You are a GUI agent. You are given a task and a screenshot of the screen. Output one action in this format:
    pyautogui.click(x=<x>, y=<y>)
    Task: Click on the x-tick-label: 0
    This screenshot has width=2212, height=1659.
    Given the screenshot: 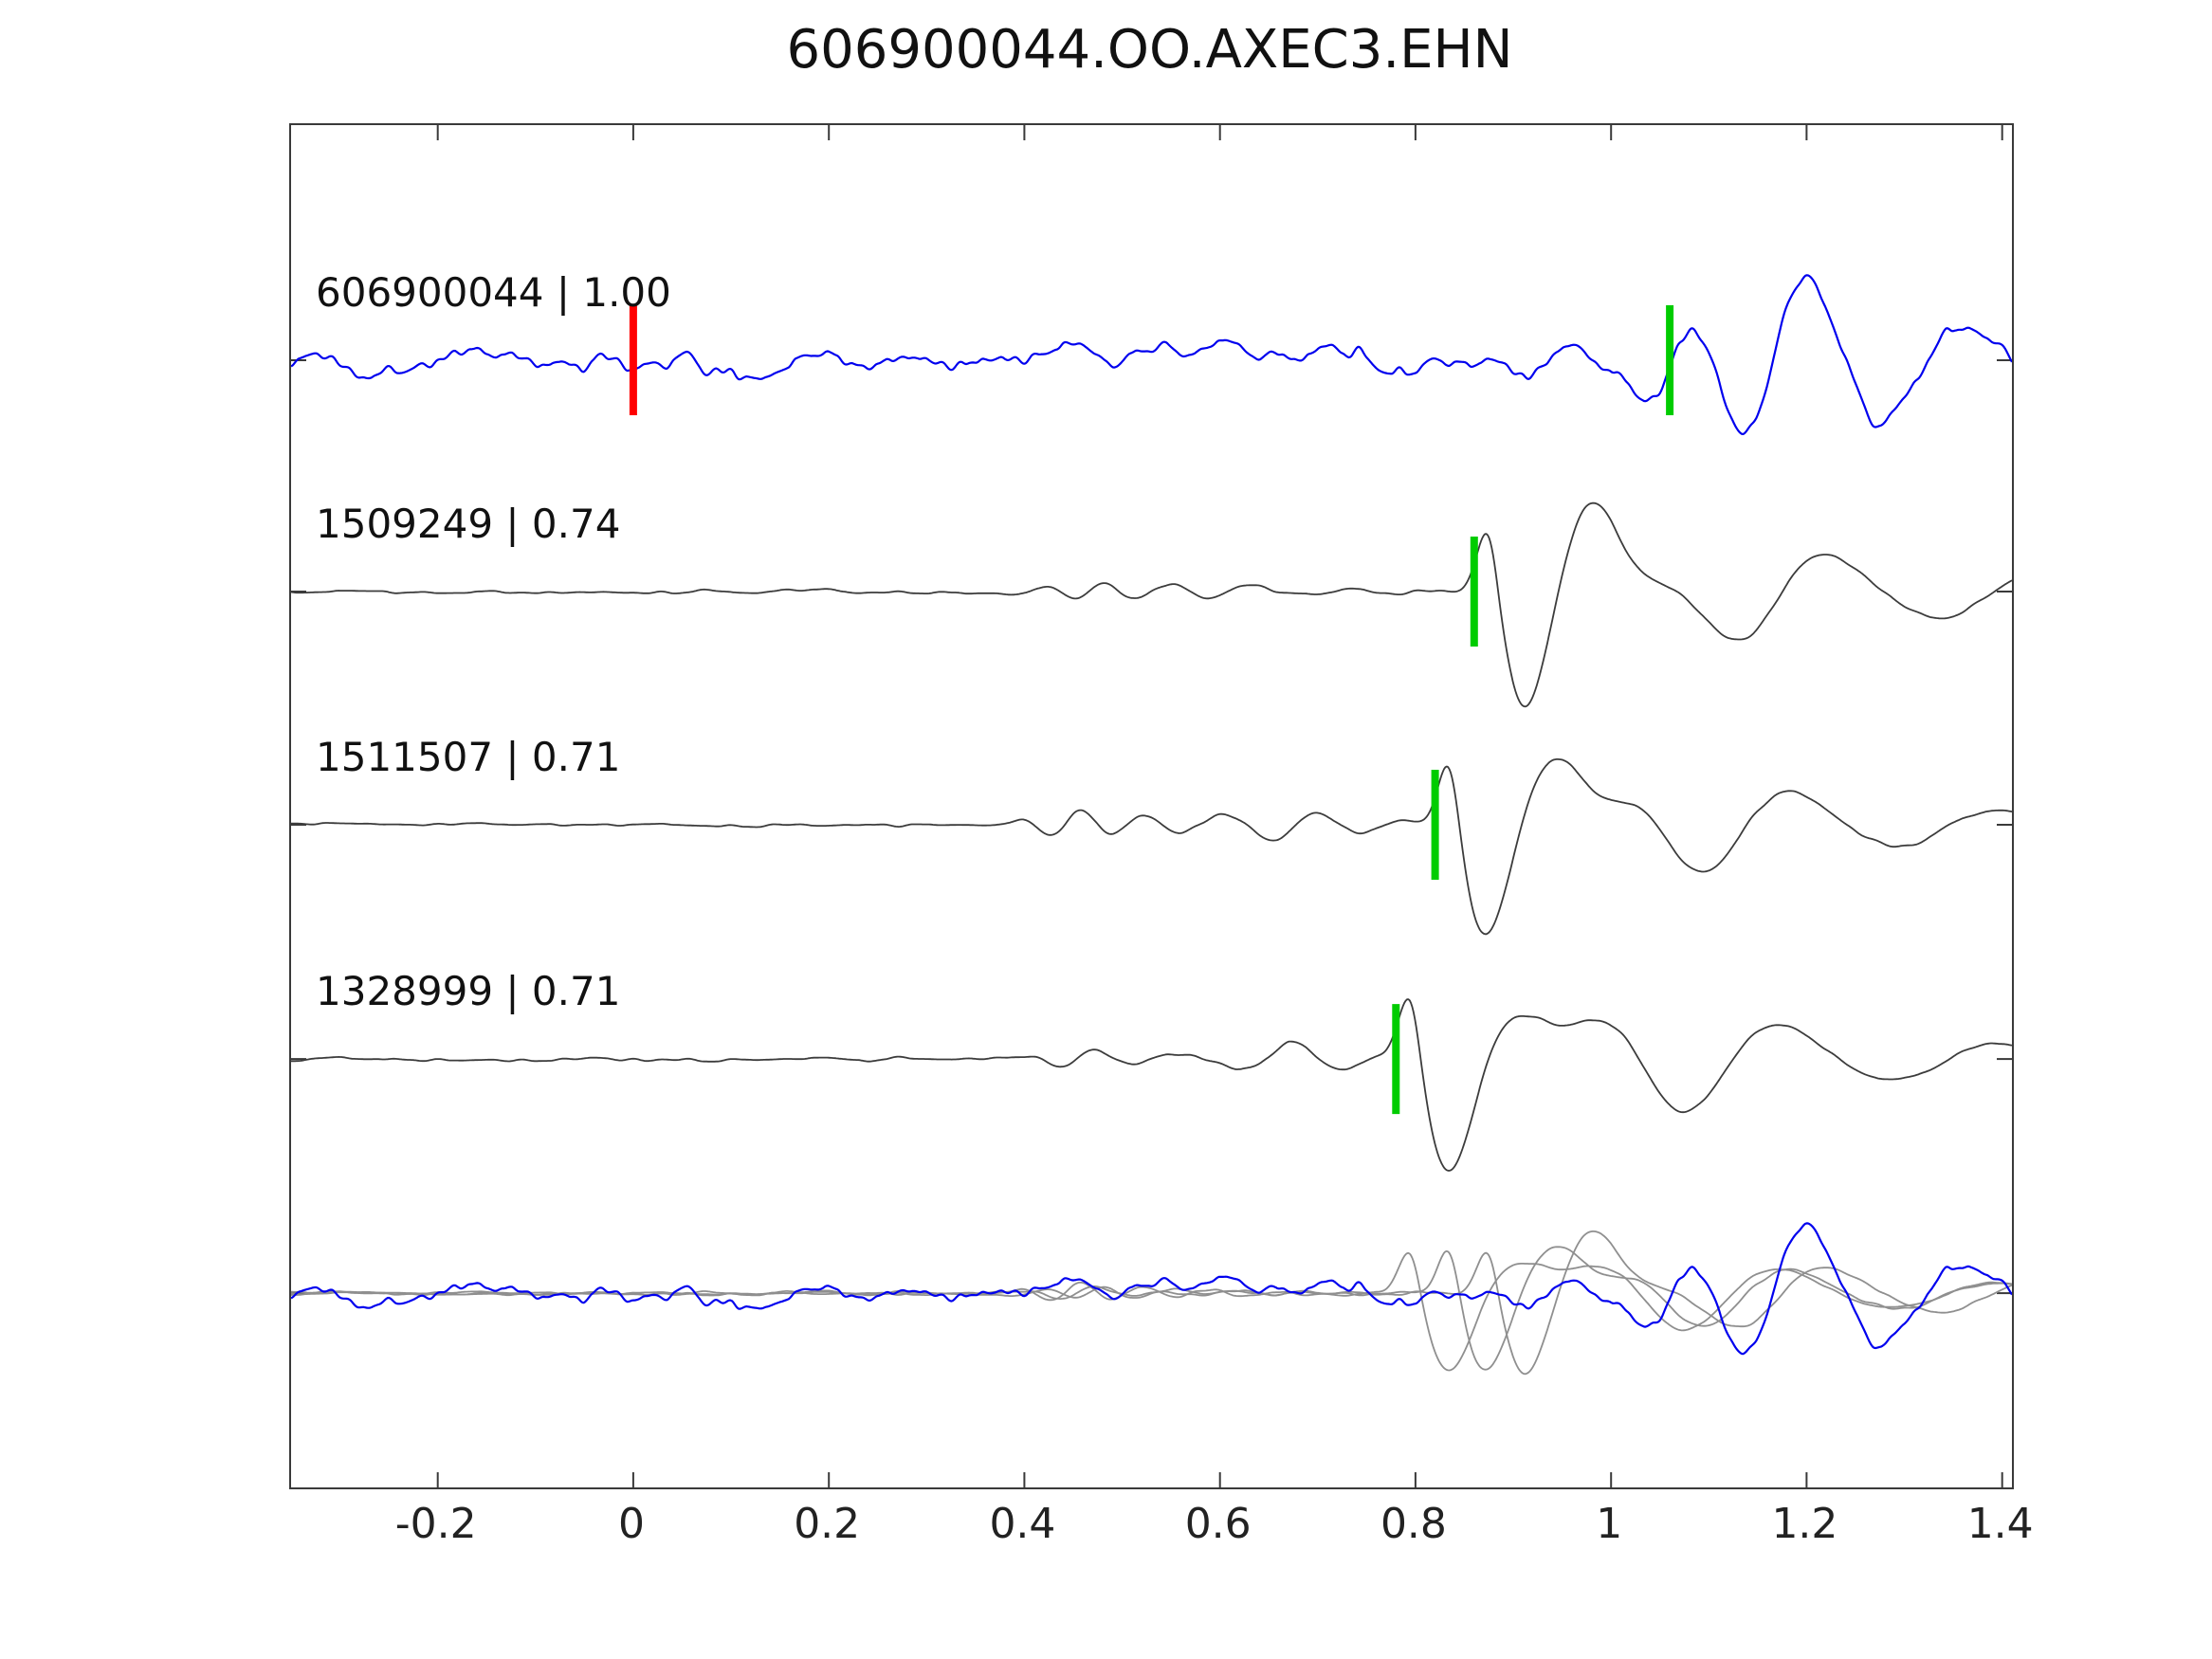 What is the action you would take?
    pyautogui.click(x=631, y=1524)
    